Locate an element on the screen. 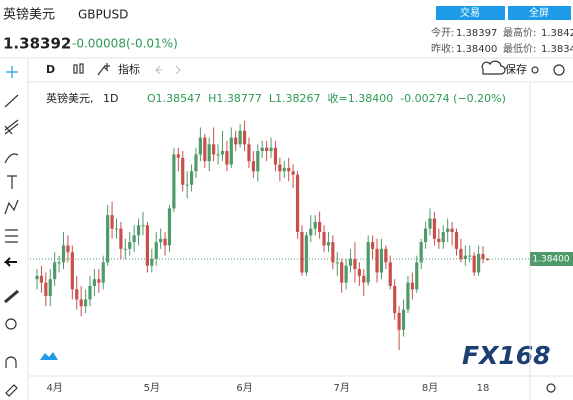 The width and height of the screenshot is (573, 400). trade-button-label: 交易 is located at coordinates (470, 12).